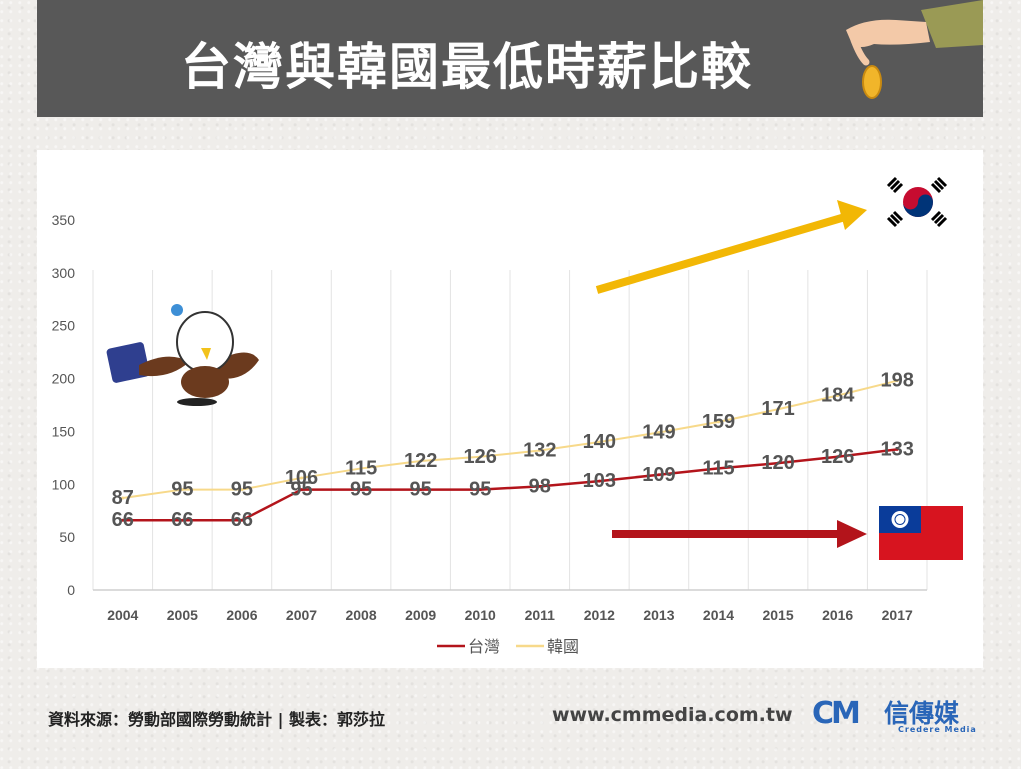  What do you see at coordinates (508, 646) in the screenshot?
I see `legend: 台灣 韓國` at bounding box center [508, 646].